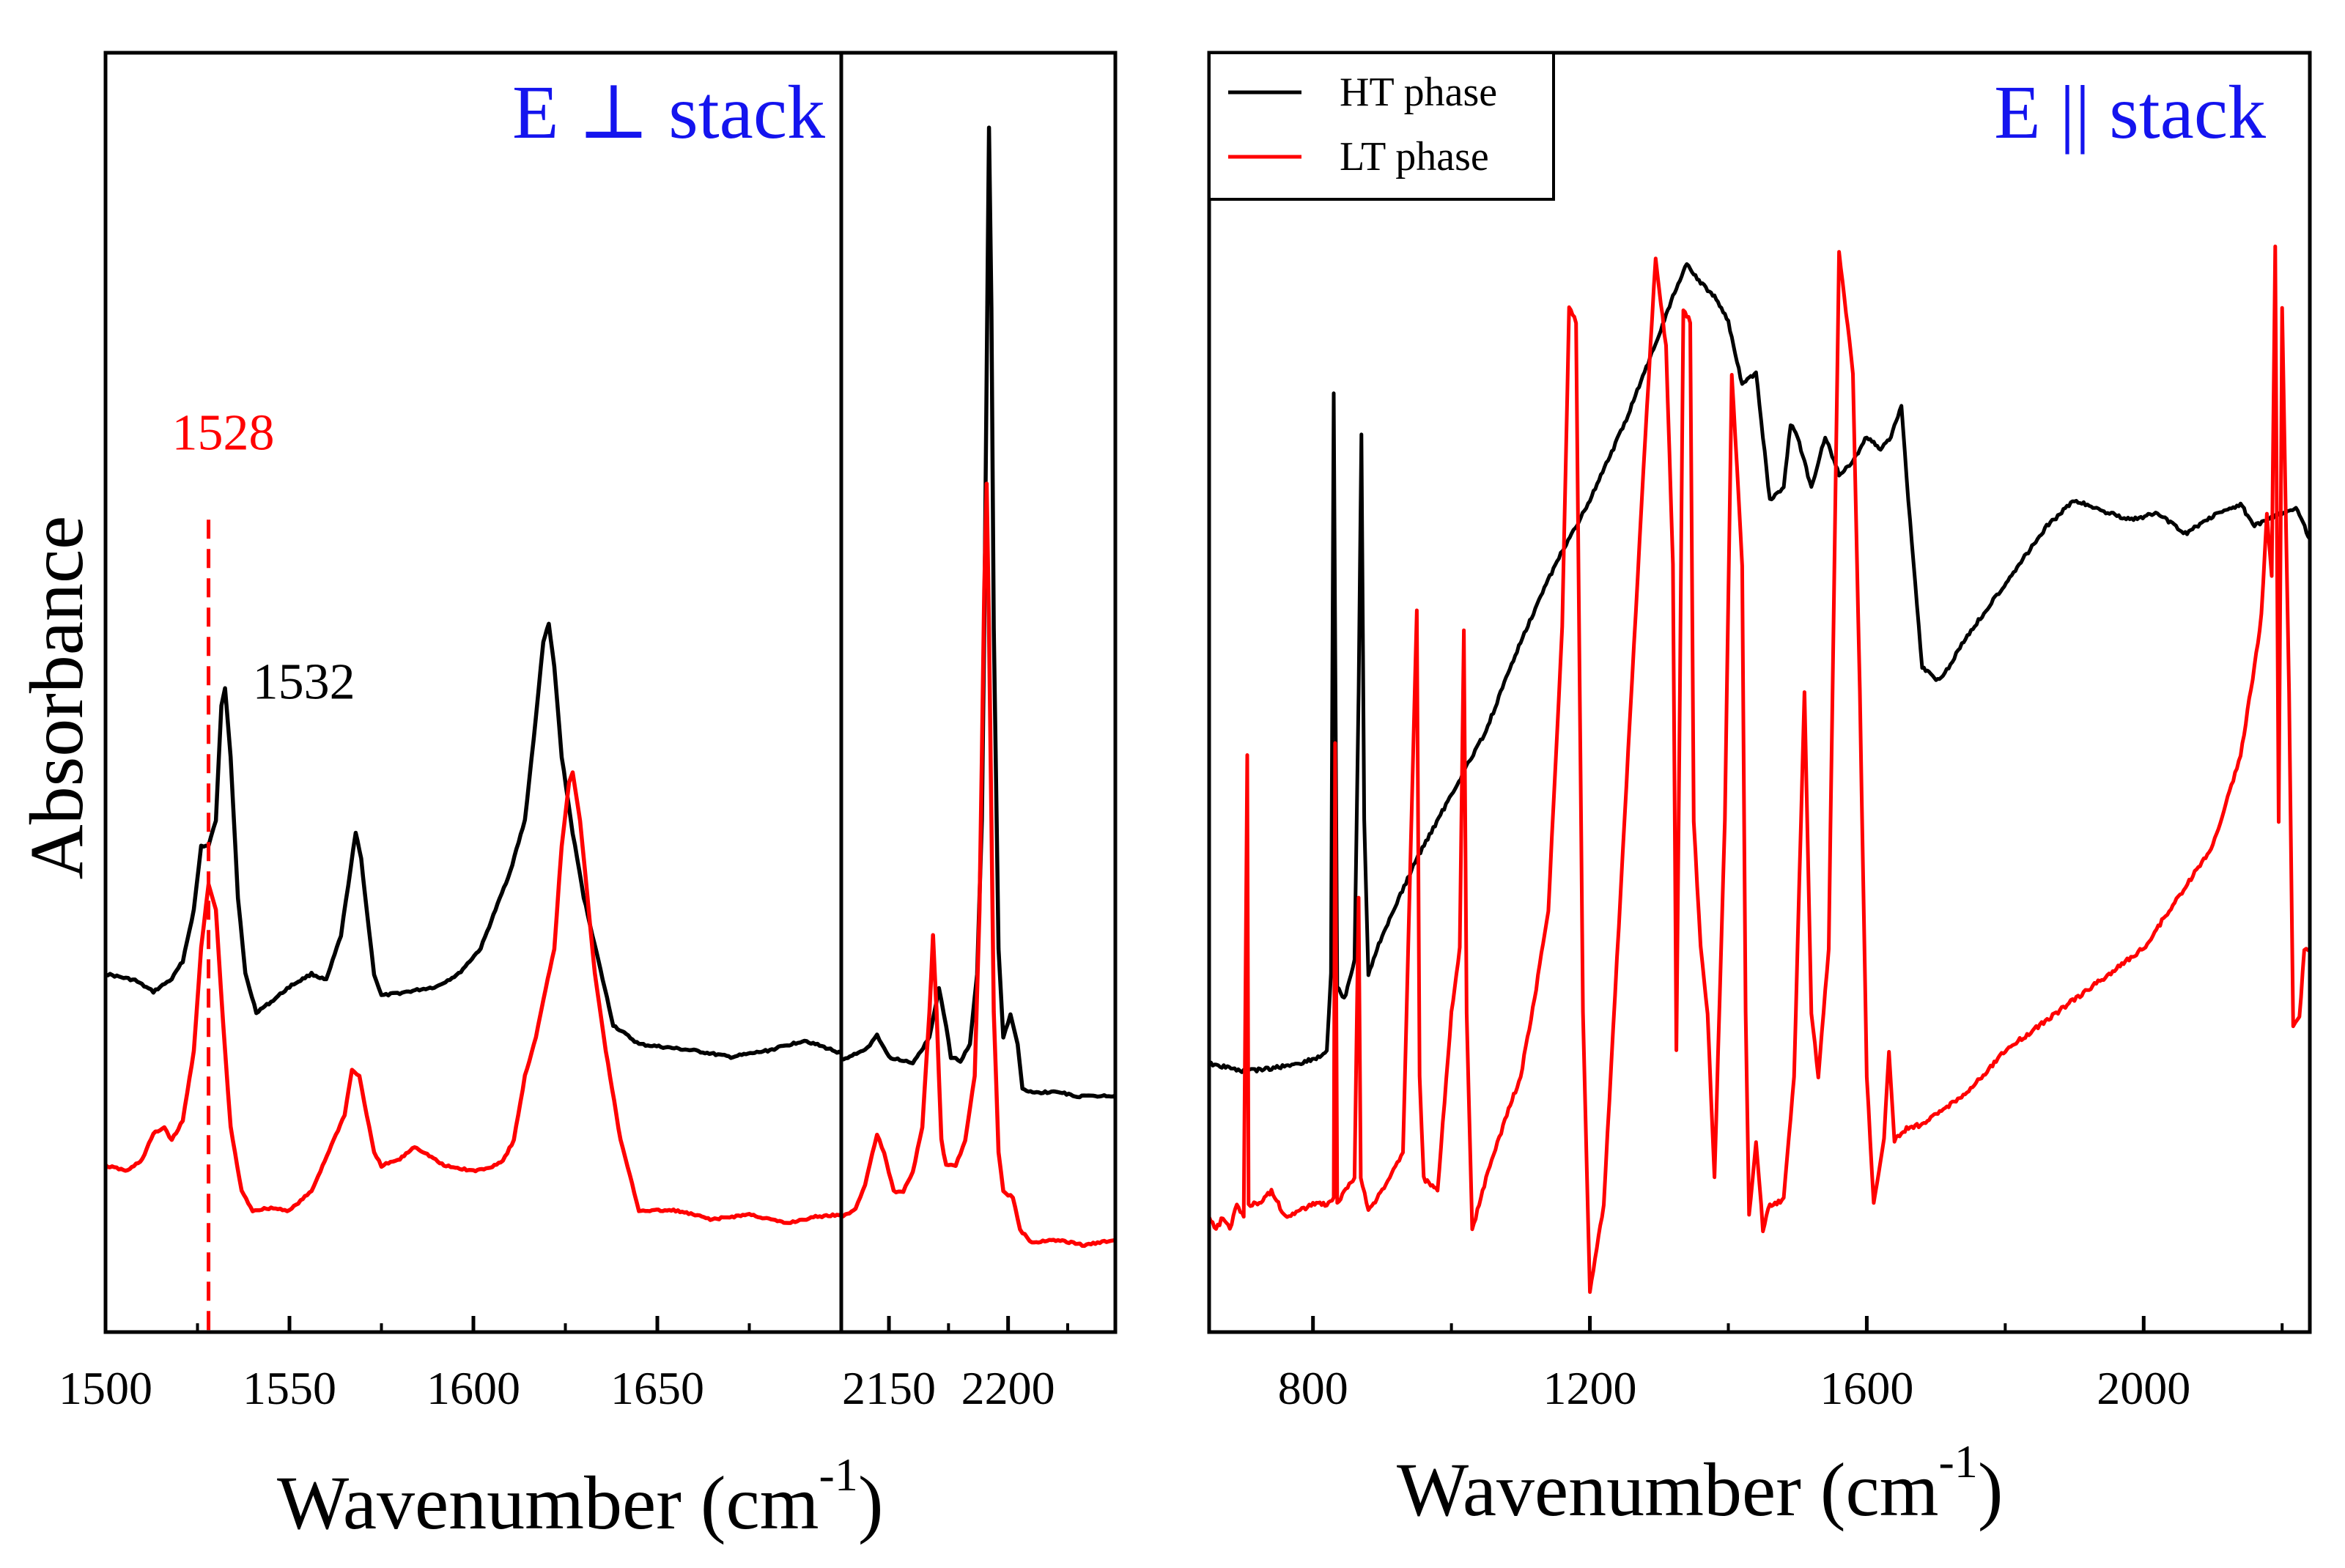 This screenshot has height=1568, width=2345. What do you see at coordinates (223, 433) in the screenshot?
I see `annotation-1528-label: 1528` at bounding box center [223, 433].